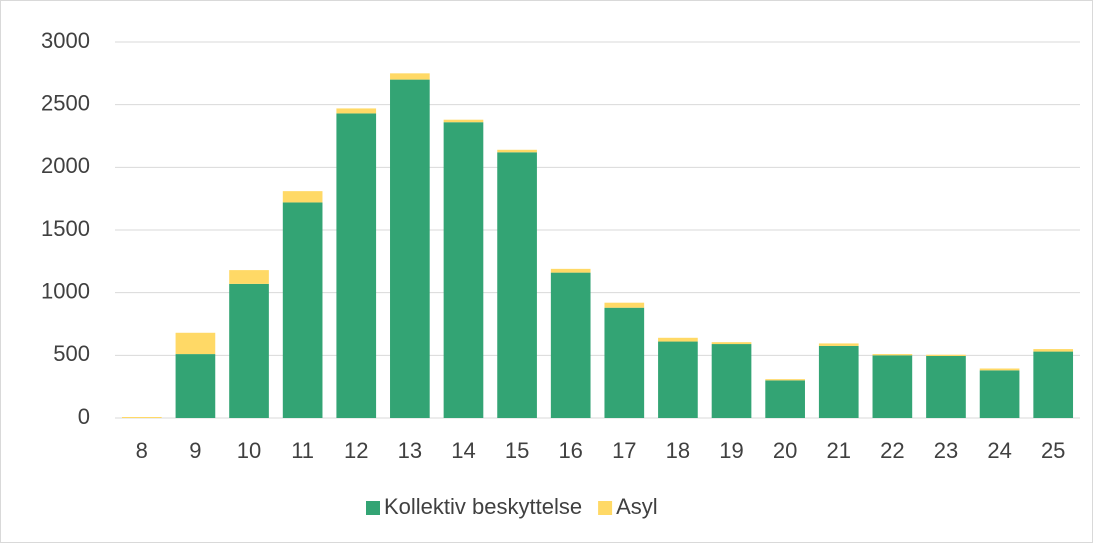 The width and height of the screenshot is (1093, 548). Describe the element at coordinates (570, 450) in the screenshot. I see `x-tick-label: 16` at that location.